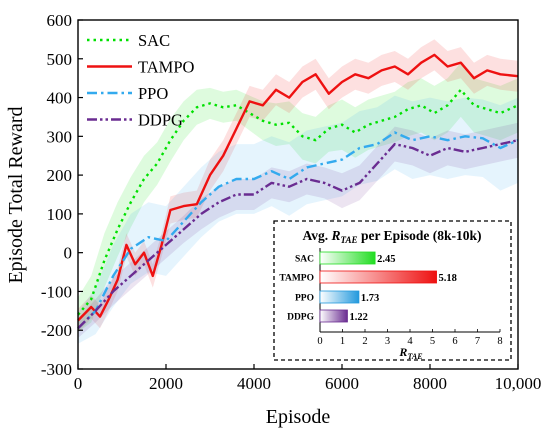  Describe the element at coordinates (342, 383) in the screenshot. I see `x-tick-label: 6000` at that location.